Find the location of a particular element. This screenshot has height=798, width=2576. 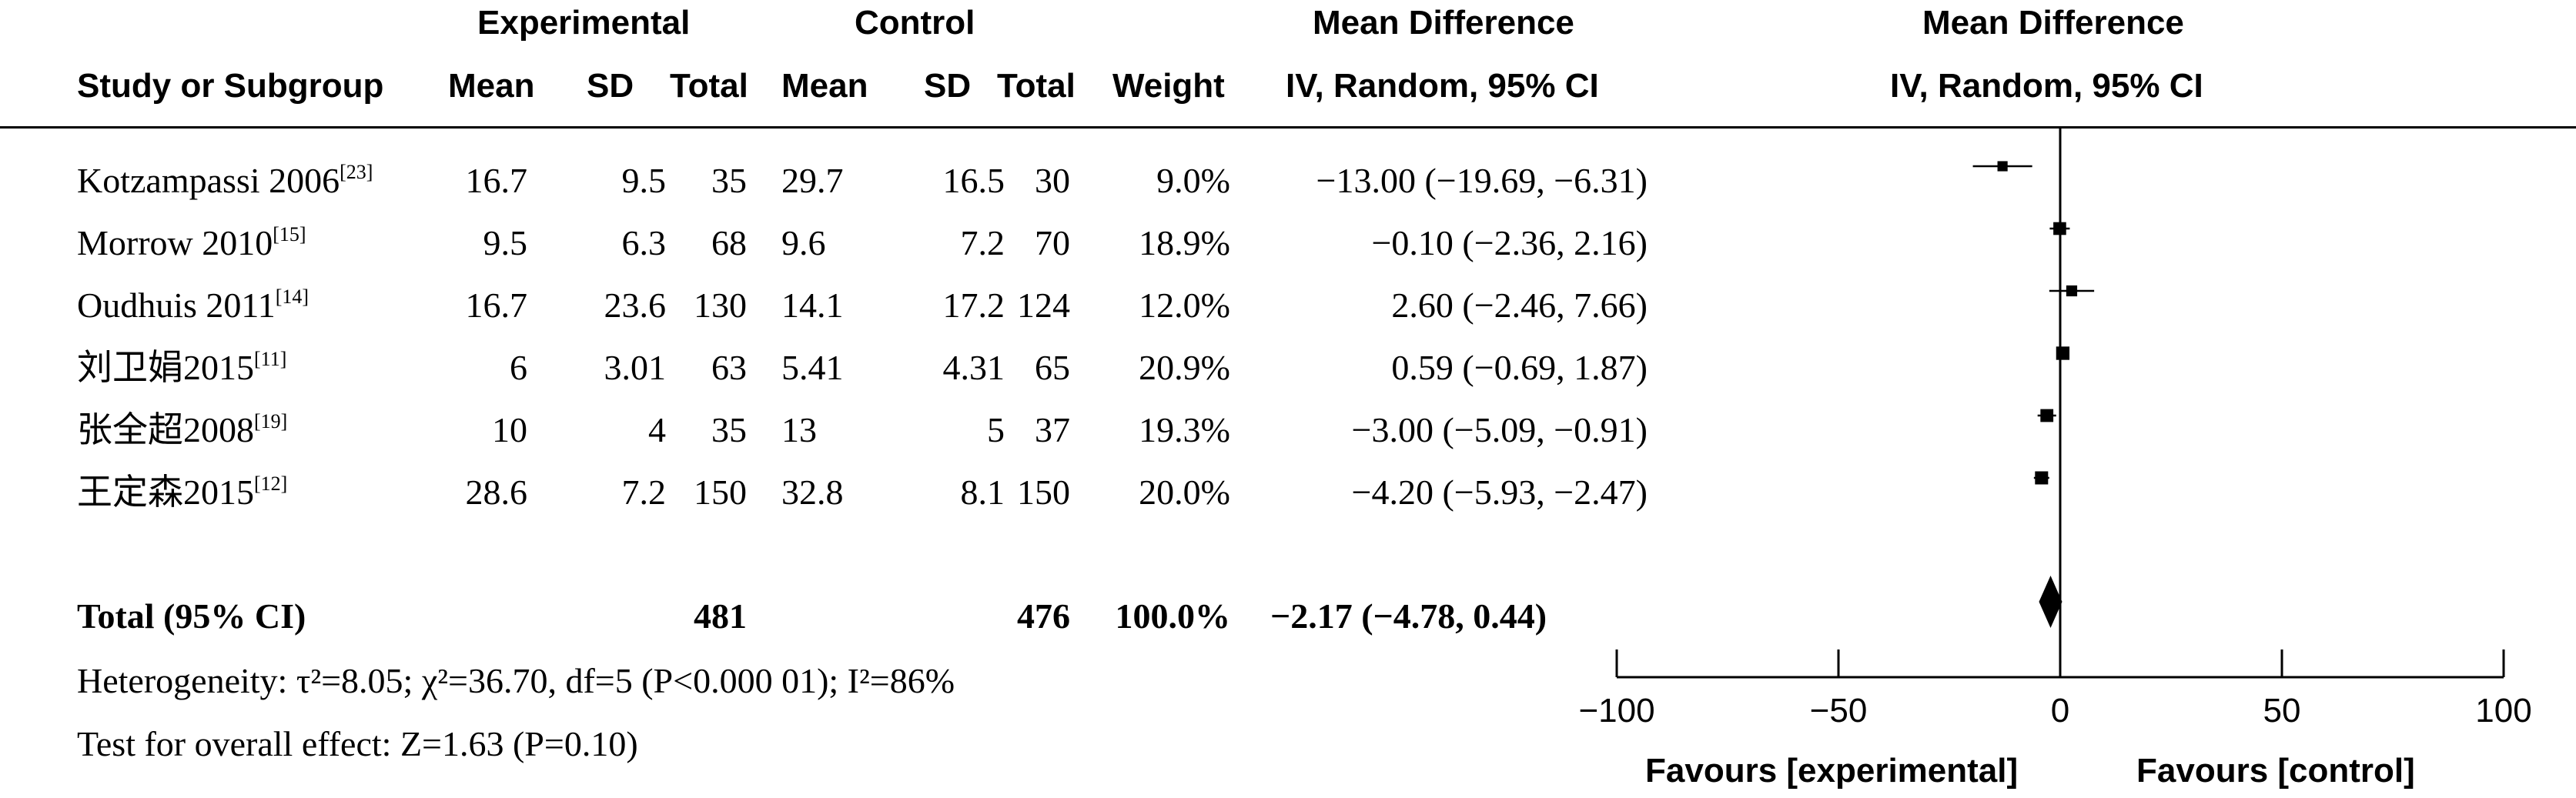

study-exp-sd: 23.6 is located at coordinates (636, 305).